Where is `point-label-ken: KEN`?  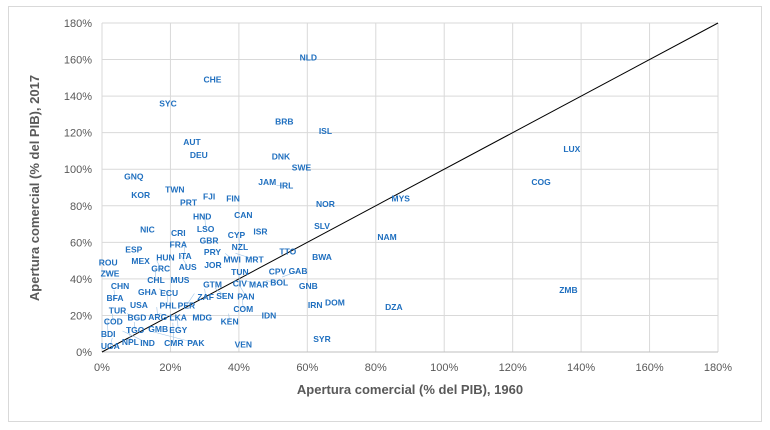 point-label-ken: KEN is located at coordinates (230, 322).